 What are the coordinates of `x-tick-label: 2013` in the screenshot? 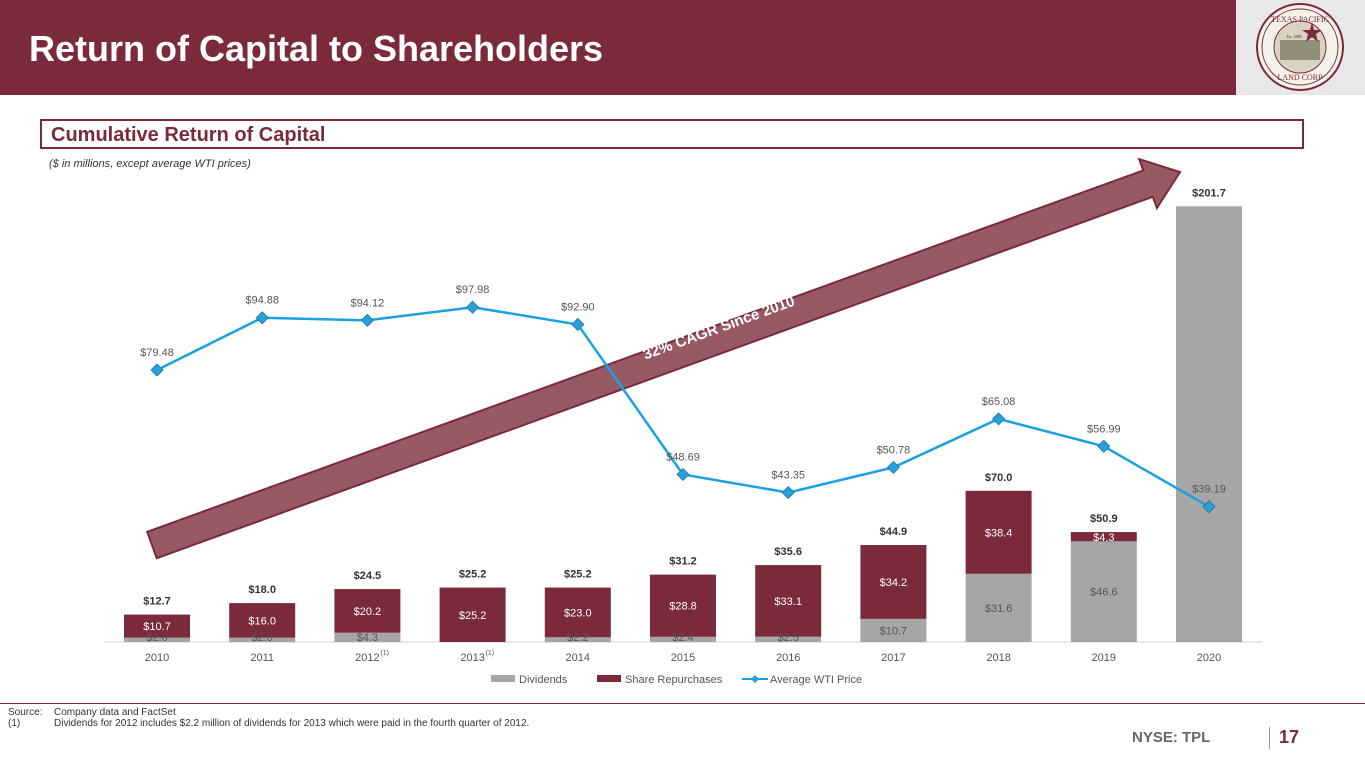 It's located at (472, 658).